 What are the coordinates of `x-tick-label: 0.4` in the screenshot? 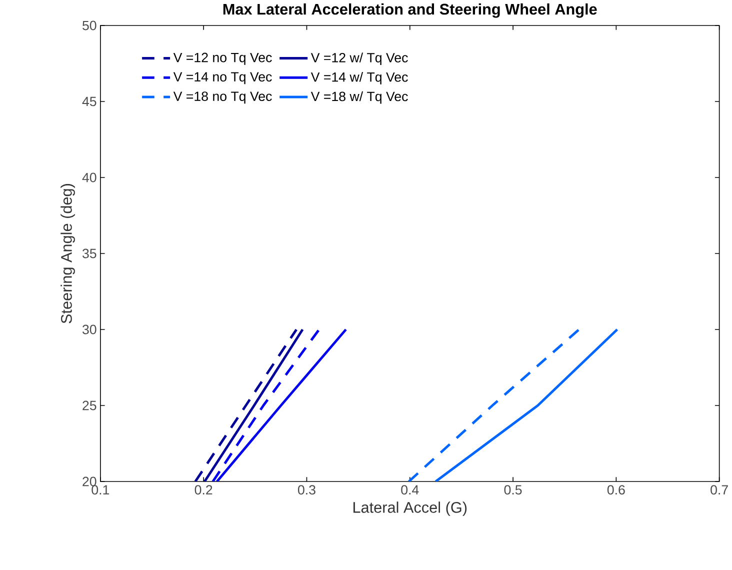 It's located at (410, 490).